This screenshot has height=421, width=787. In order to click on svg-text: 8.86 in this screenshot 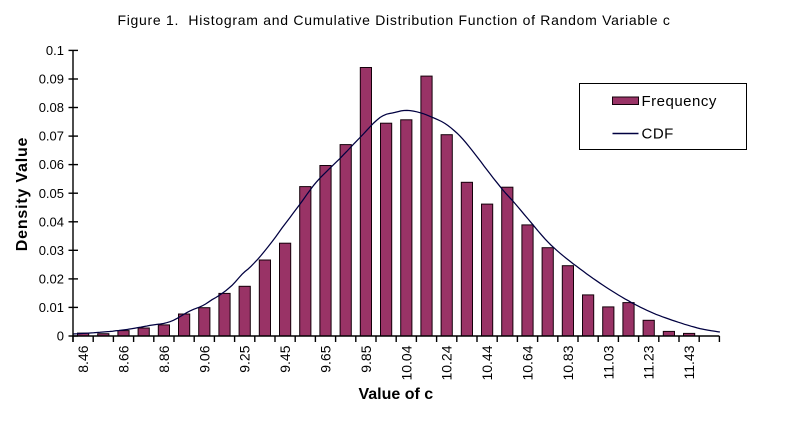, I will do `click(164, 358)`.